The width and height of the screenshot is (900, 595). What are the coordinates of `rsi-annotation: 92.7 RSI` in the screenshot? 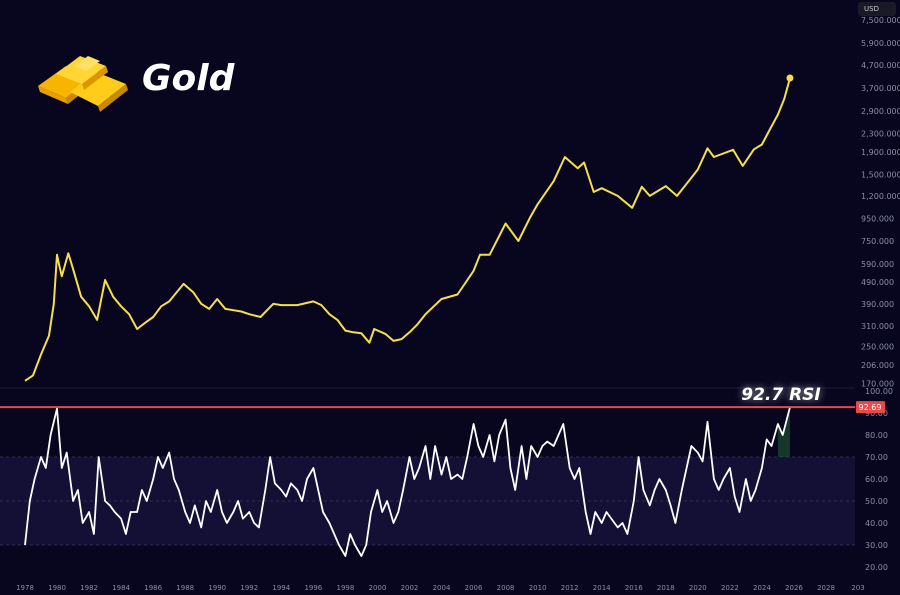 It's located at (781, 395).